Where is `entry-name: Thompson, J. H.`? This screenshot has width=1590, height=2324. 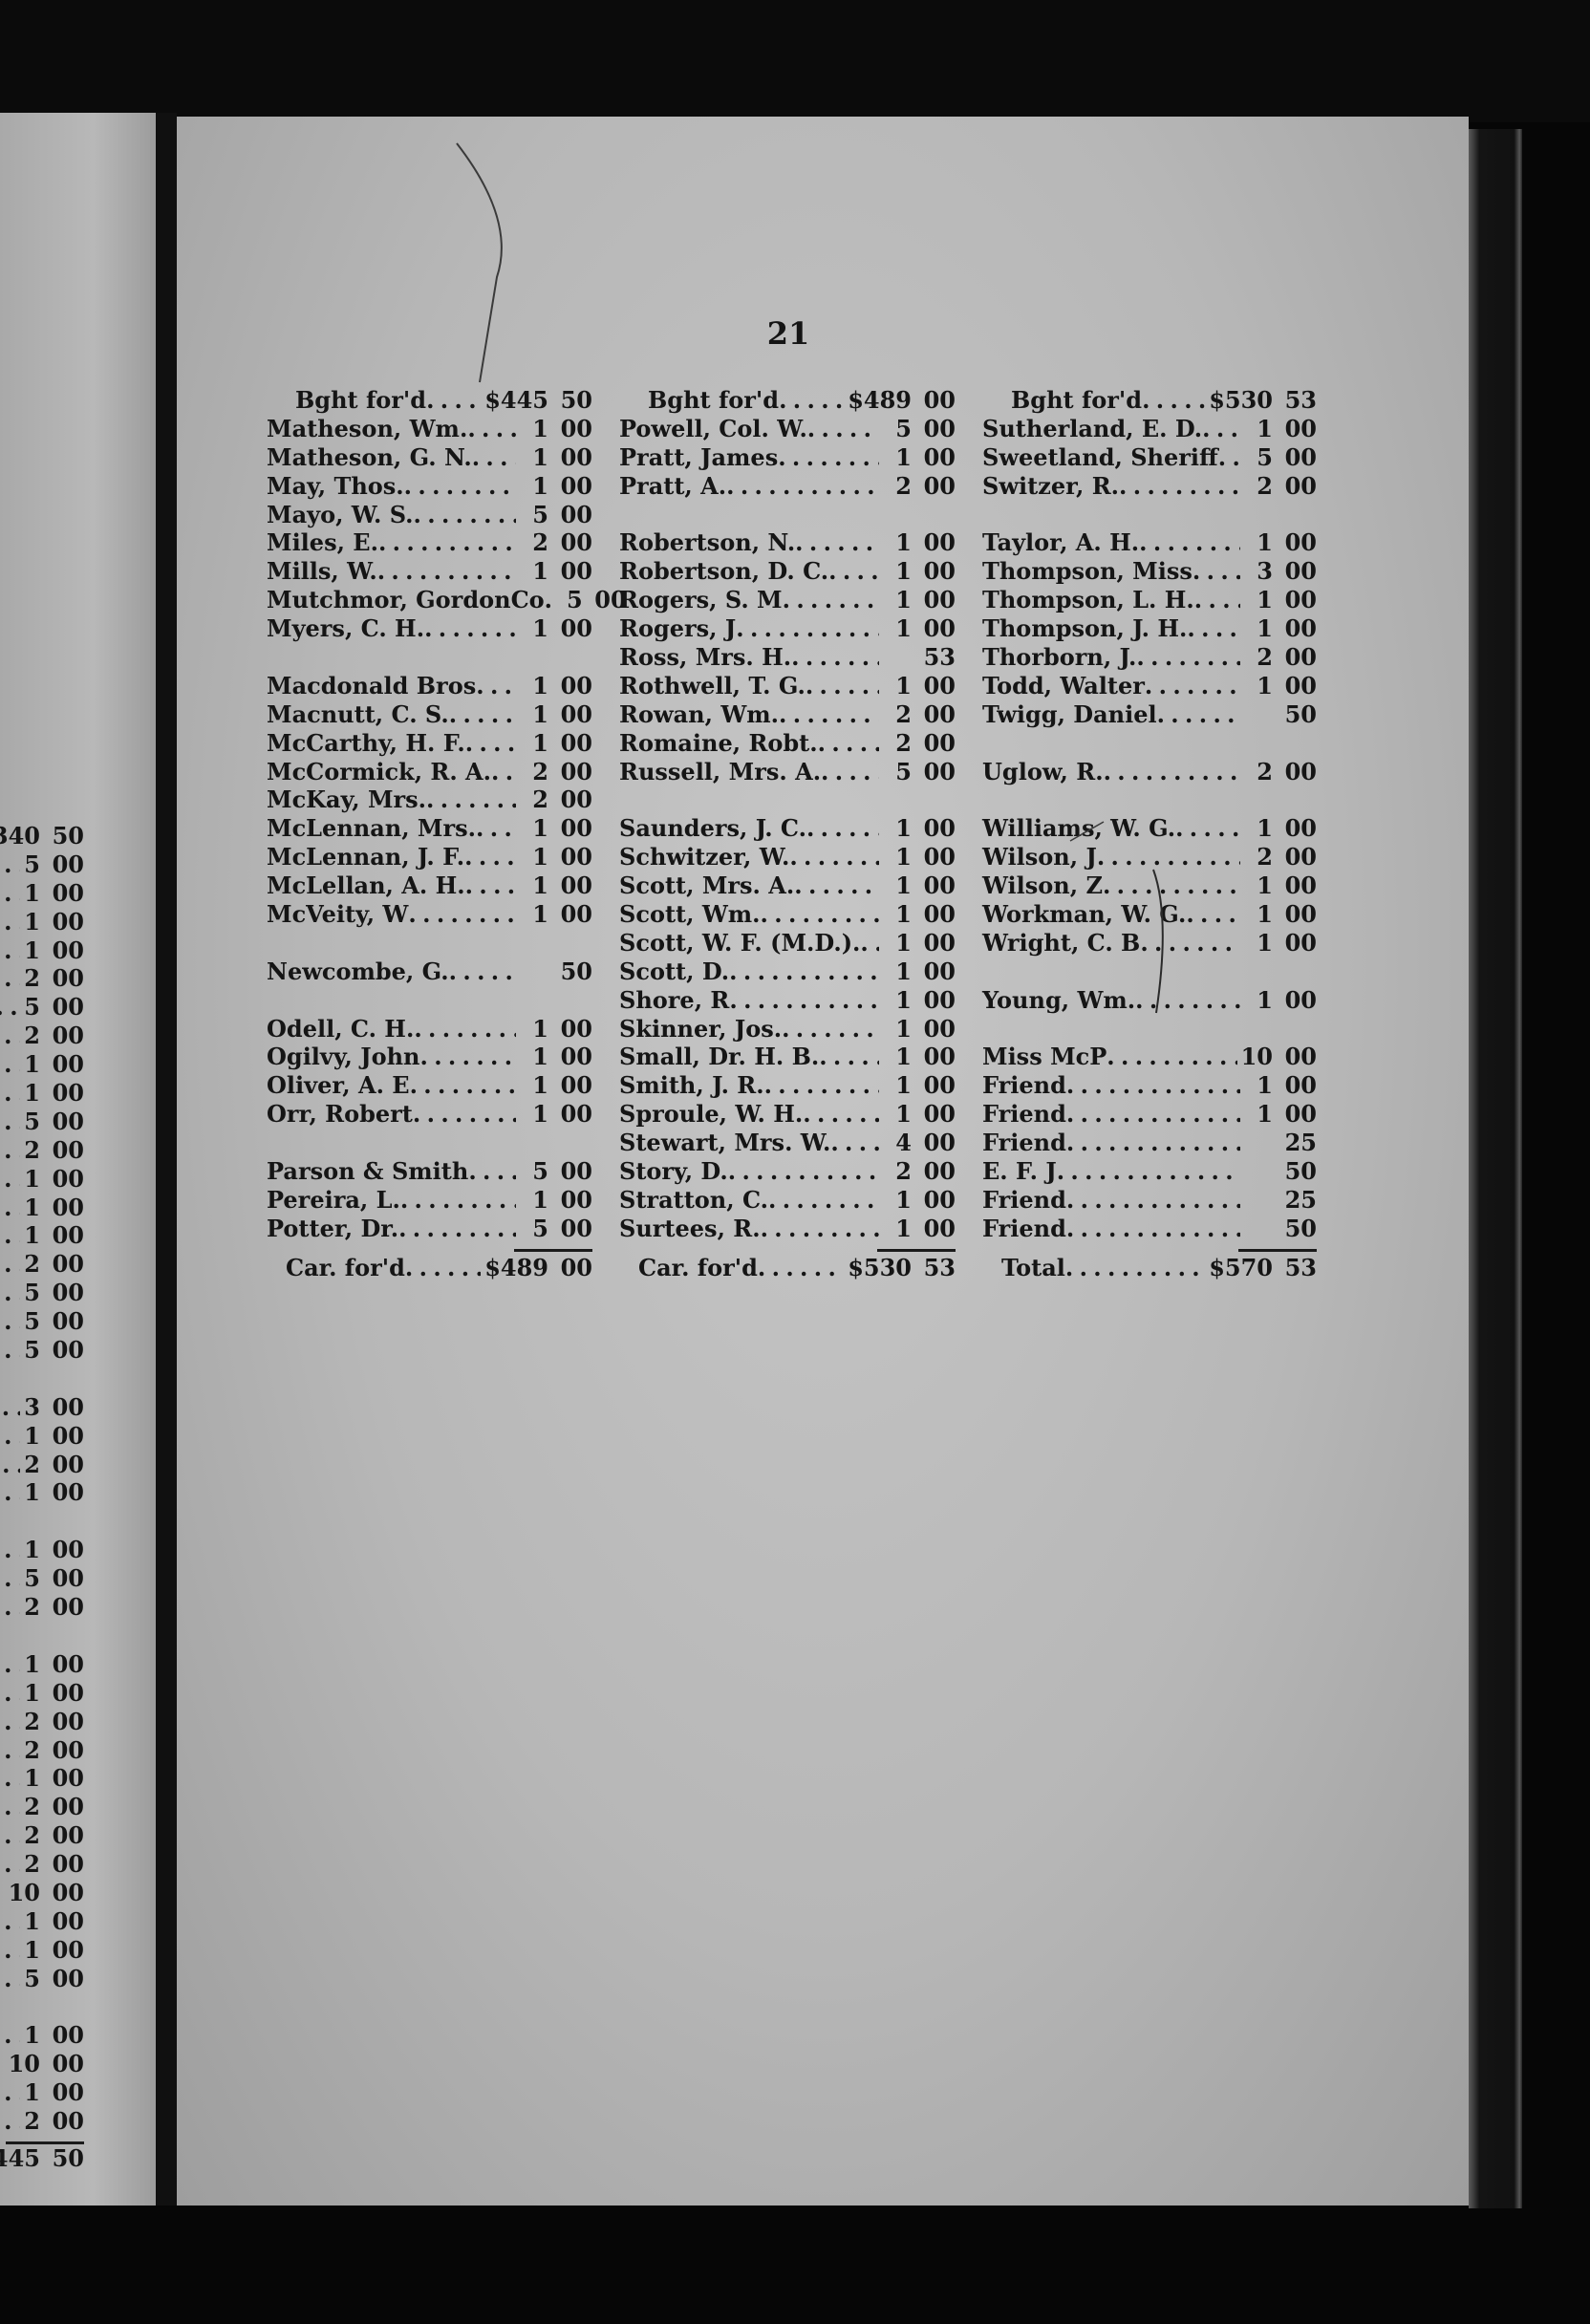
entry-name: Thompson, J. H. is located at coordinates (1085, 628).